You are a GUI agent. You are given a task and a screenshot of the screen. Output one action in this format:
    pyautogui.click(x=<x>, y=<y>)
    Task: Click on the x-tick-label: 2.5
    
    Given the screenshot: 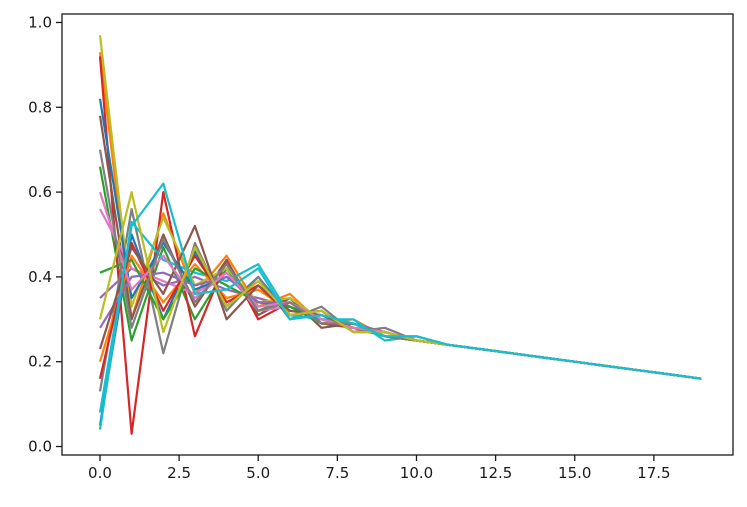 What is the action you would take?
    pyautogui.click(x=179, y=473)
    